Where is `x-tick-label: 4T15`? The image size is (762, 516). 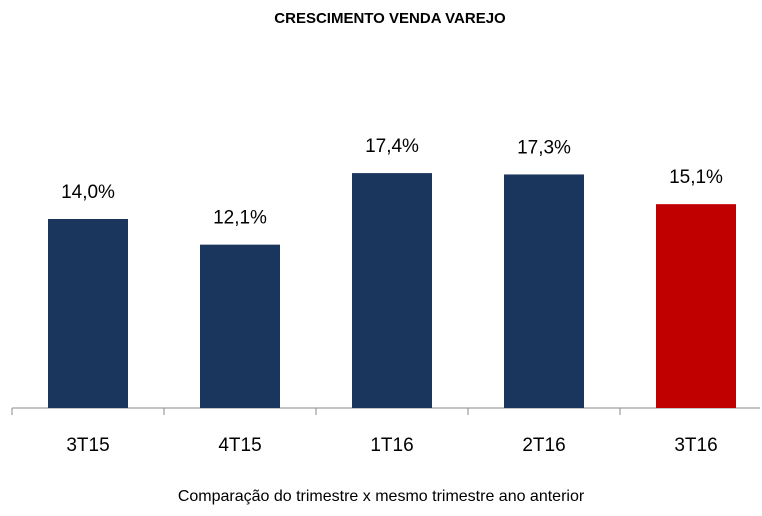 x-tick-label: 4T15 is located at coordinates (239, 445).